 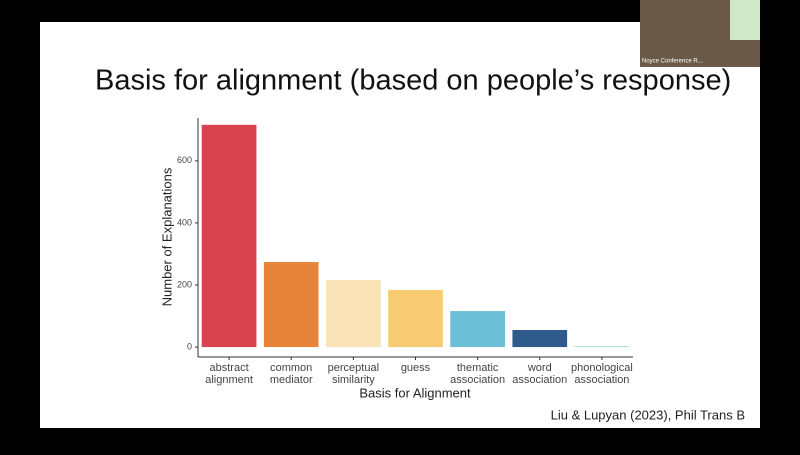 I want to click on y-tick-label: 600, so click(x=184, y=160).